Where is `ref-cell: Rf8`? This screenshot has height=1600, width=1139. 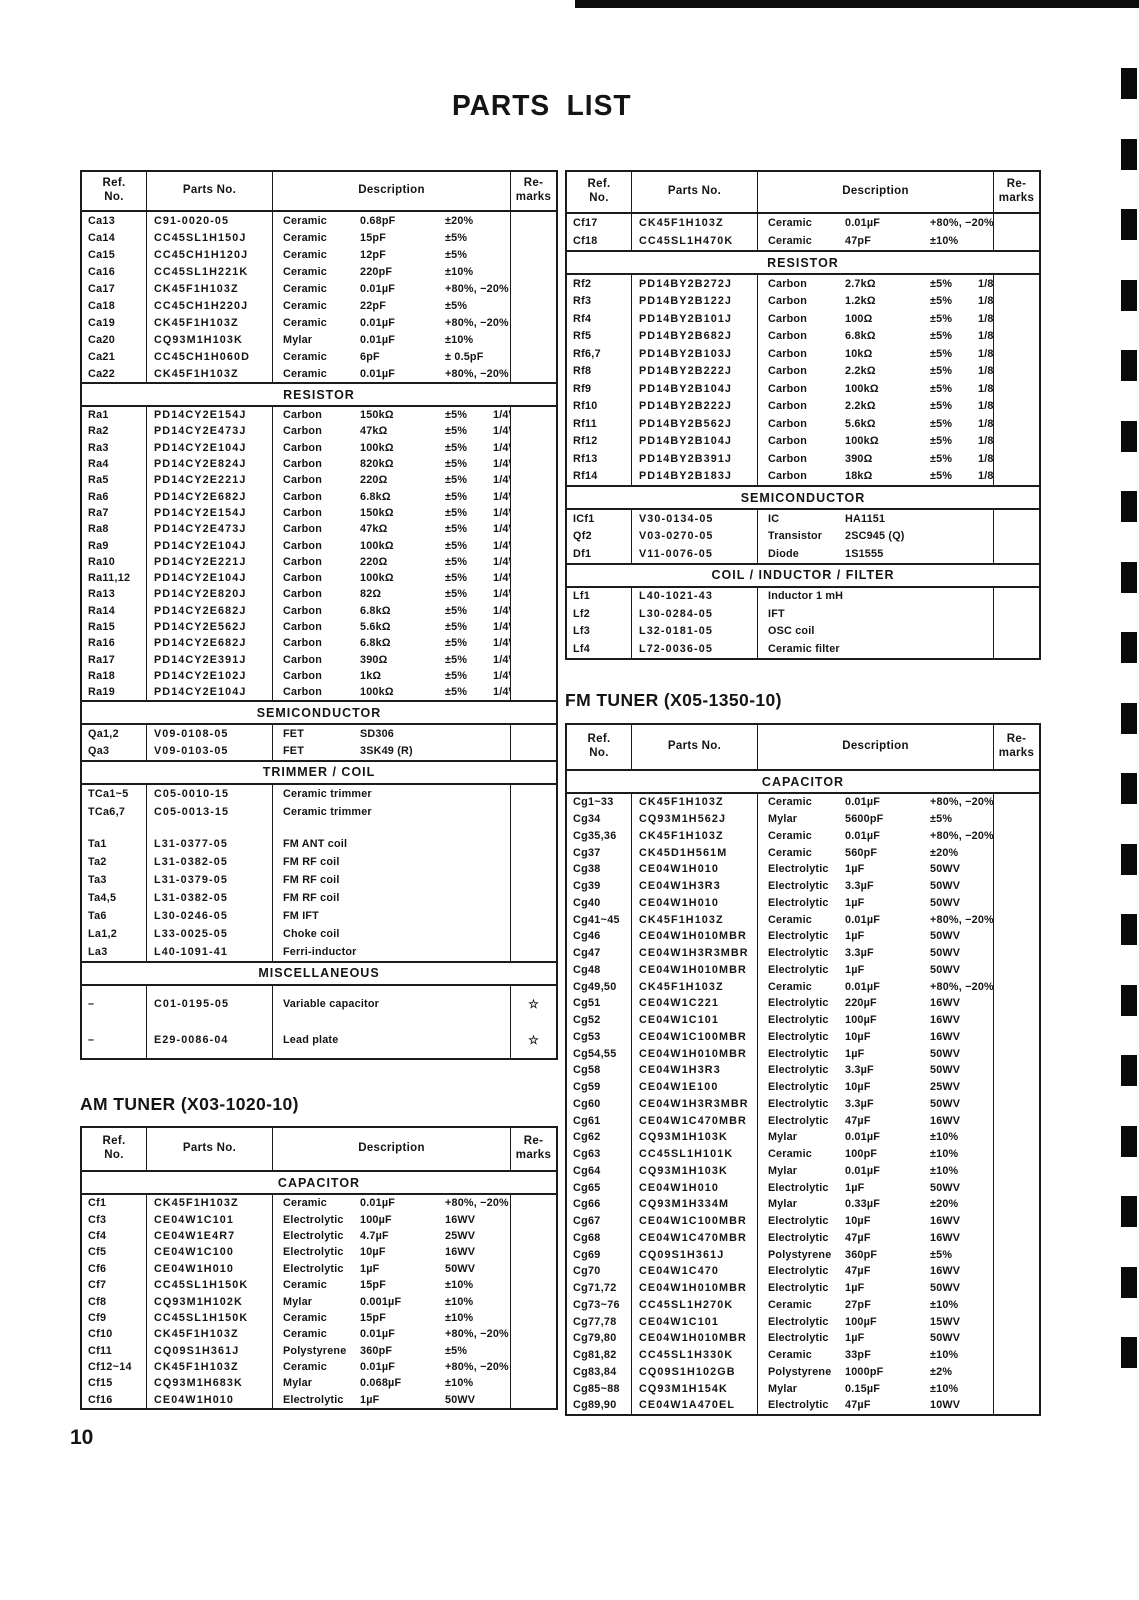
ref-cell: Rf8 is located at coordinates (582, 371).